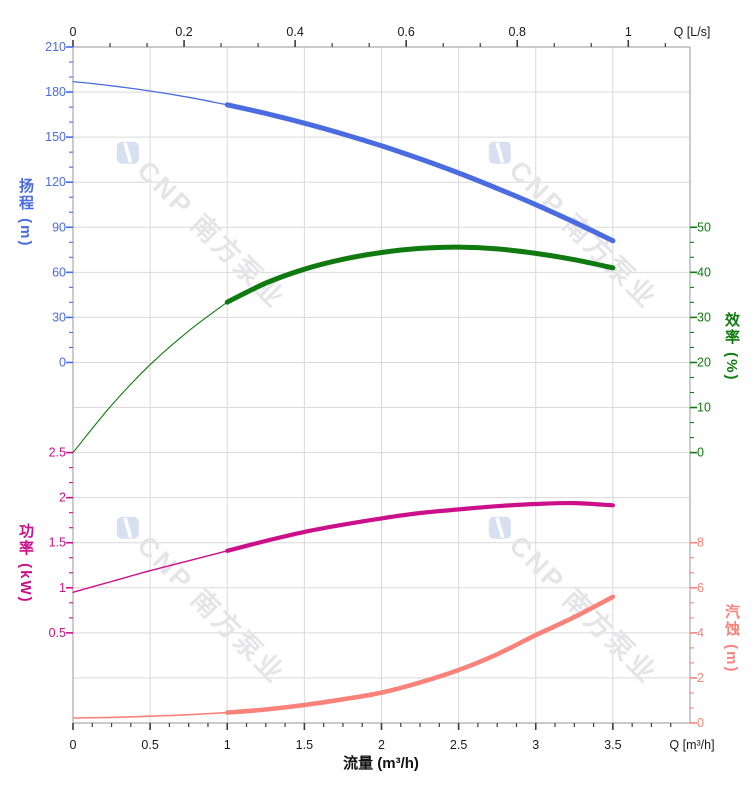 This screenshot has width=752, height=797. I want to click on tick-label: 4, so click(700, 633).